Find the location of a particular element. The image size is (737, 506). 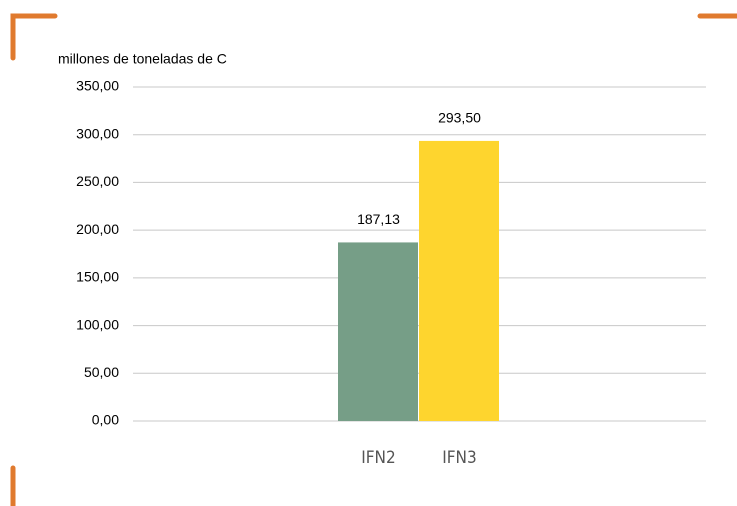

y-tick-label: 100,00 is located at coordinates (97, 324).